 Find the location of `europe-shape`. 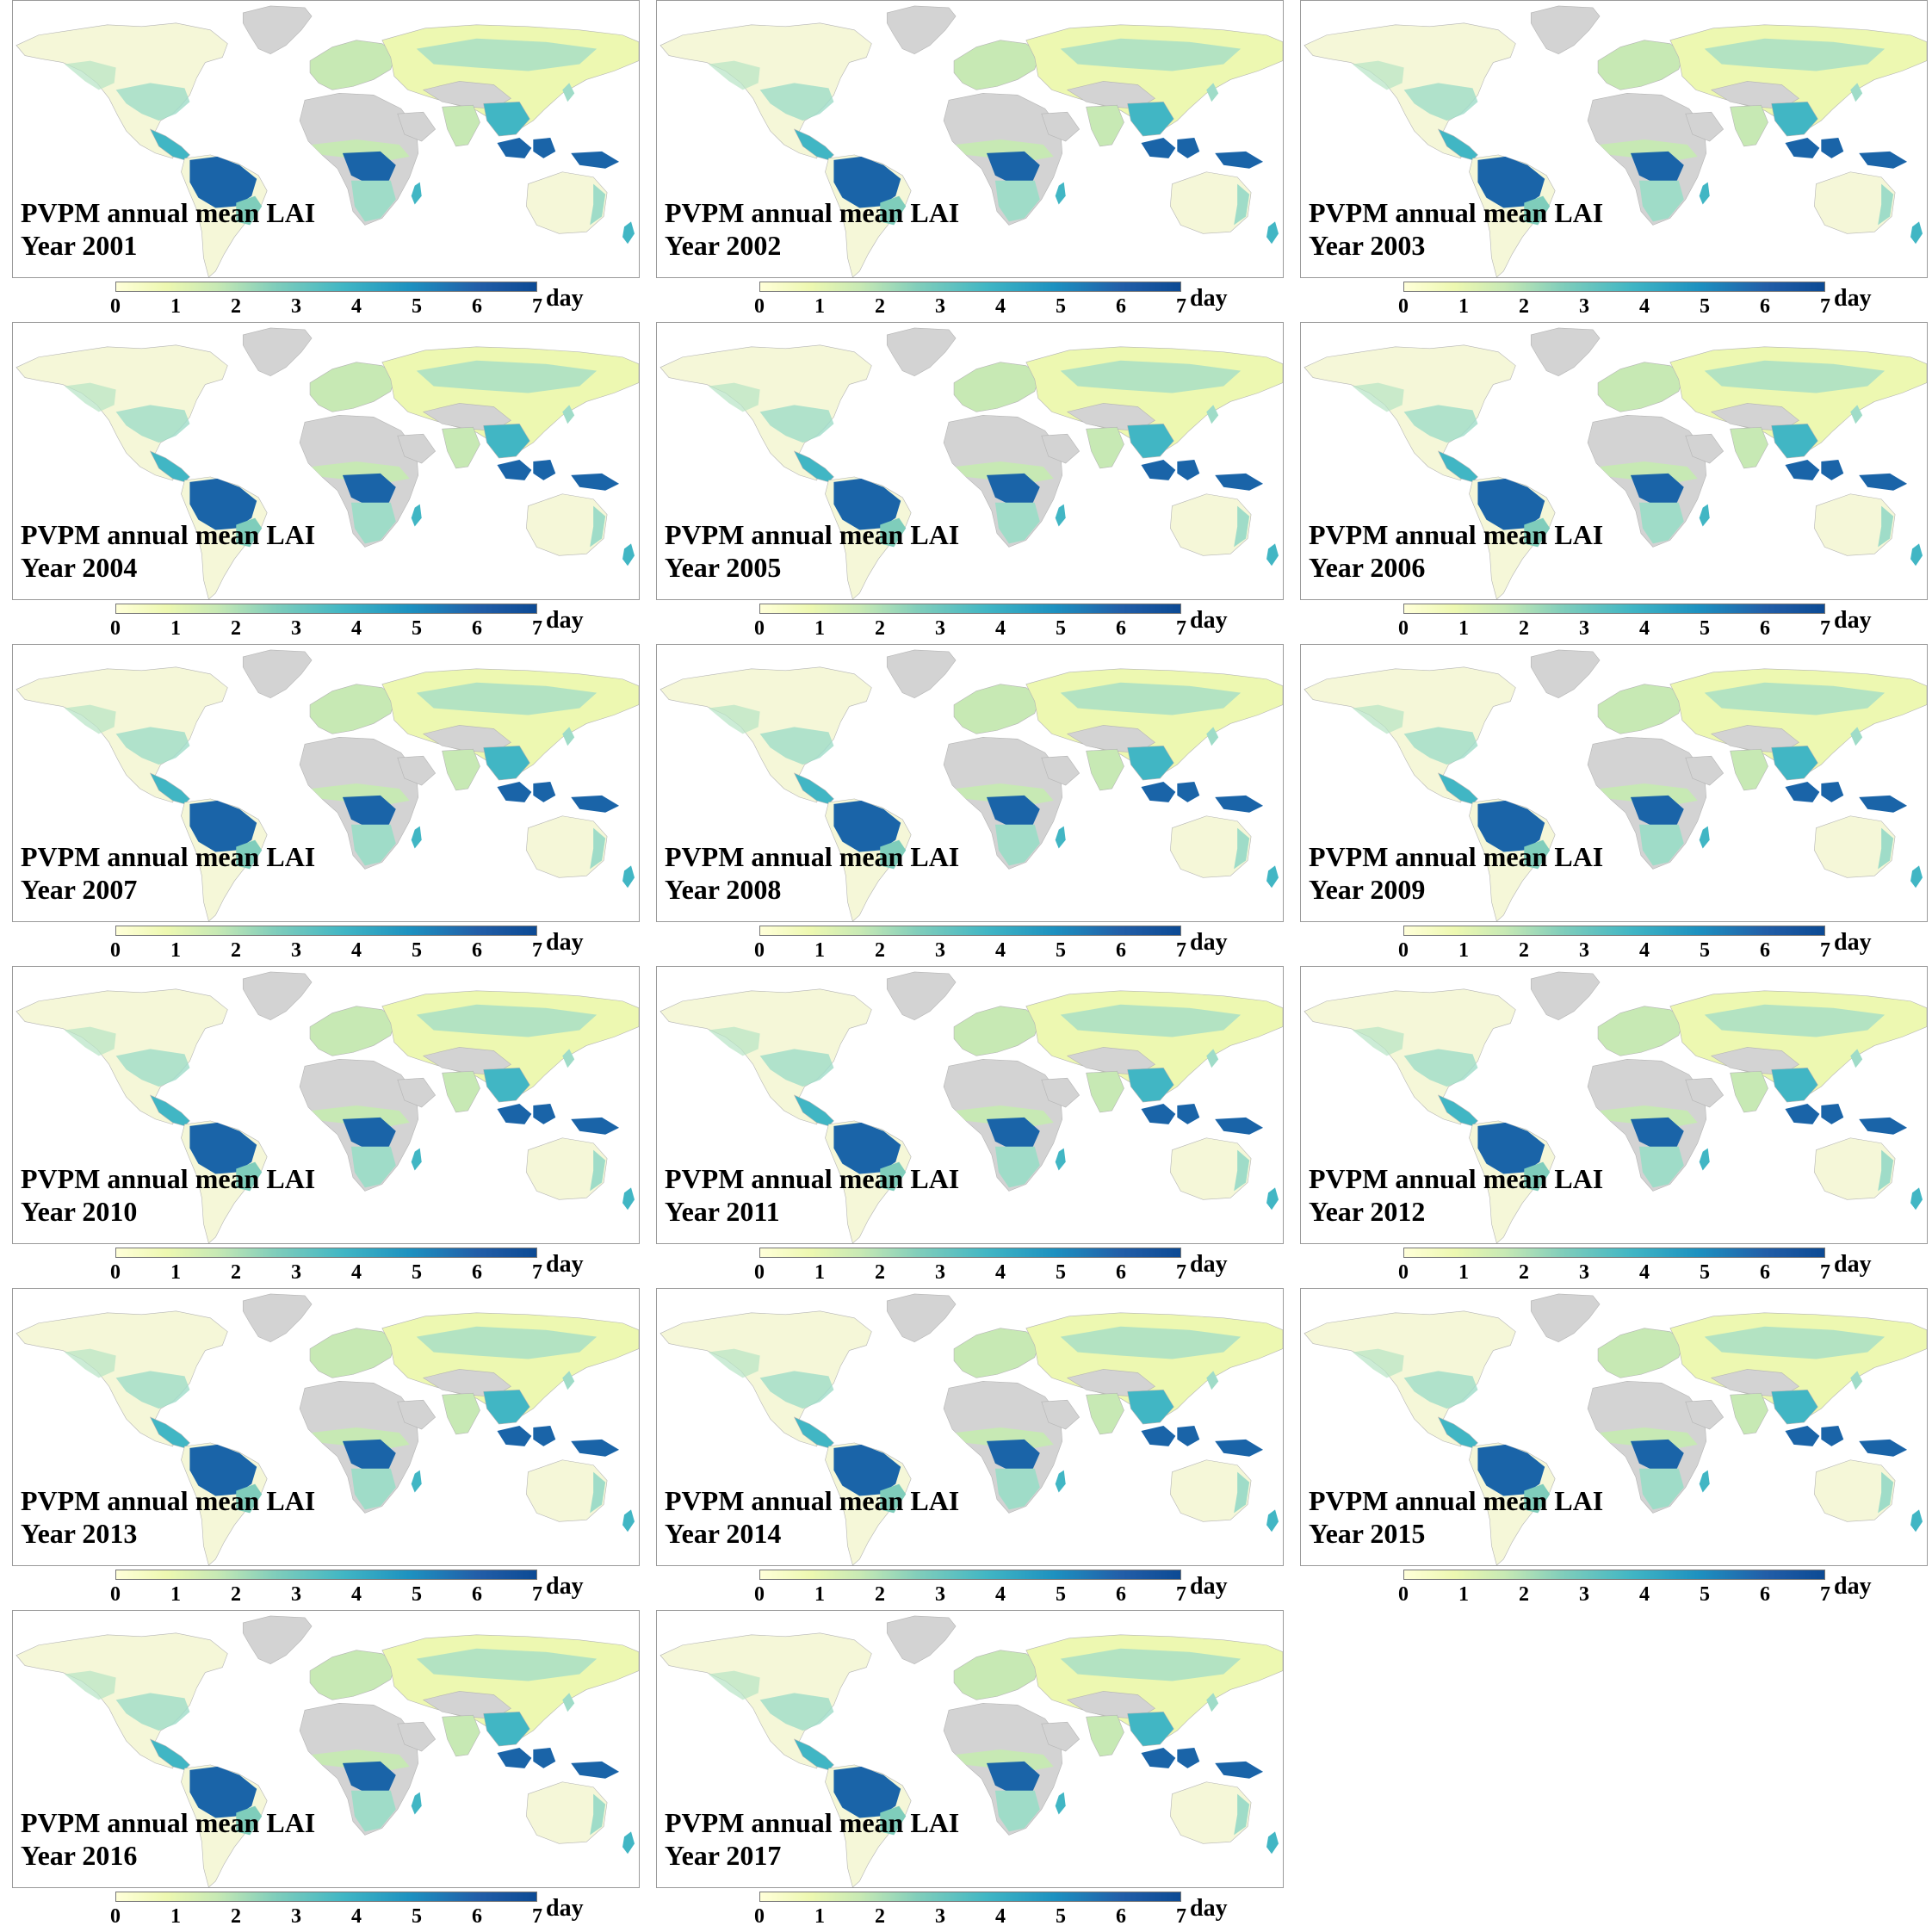

europe-shape is located at coordinates (1641, 1031).